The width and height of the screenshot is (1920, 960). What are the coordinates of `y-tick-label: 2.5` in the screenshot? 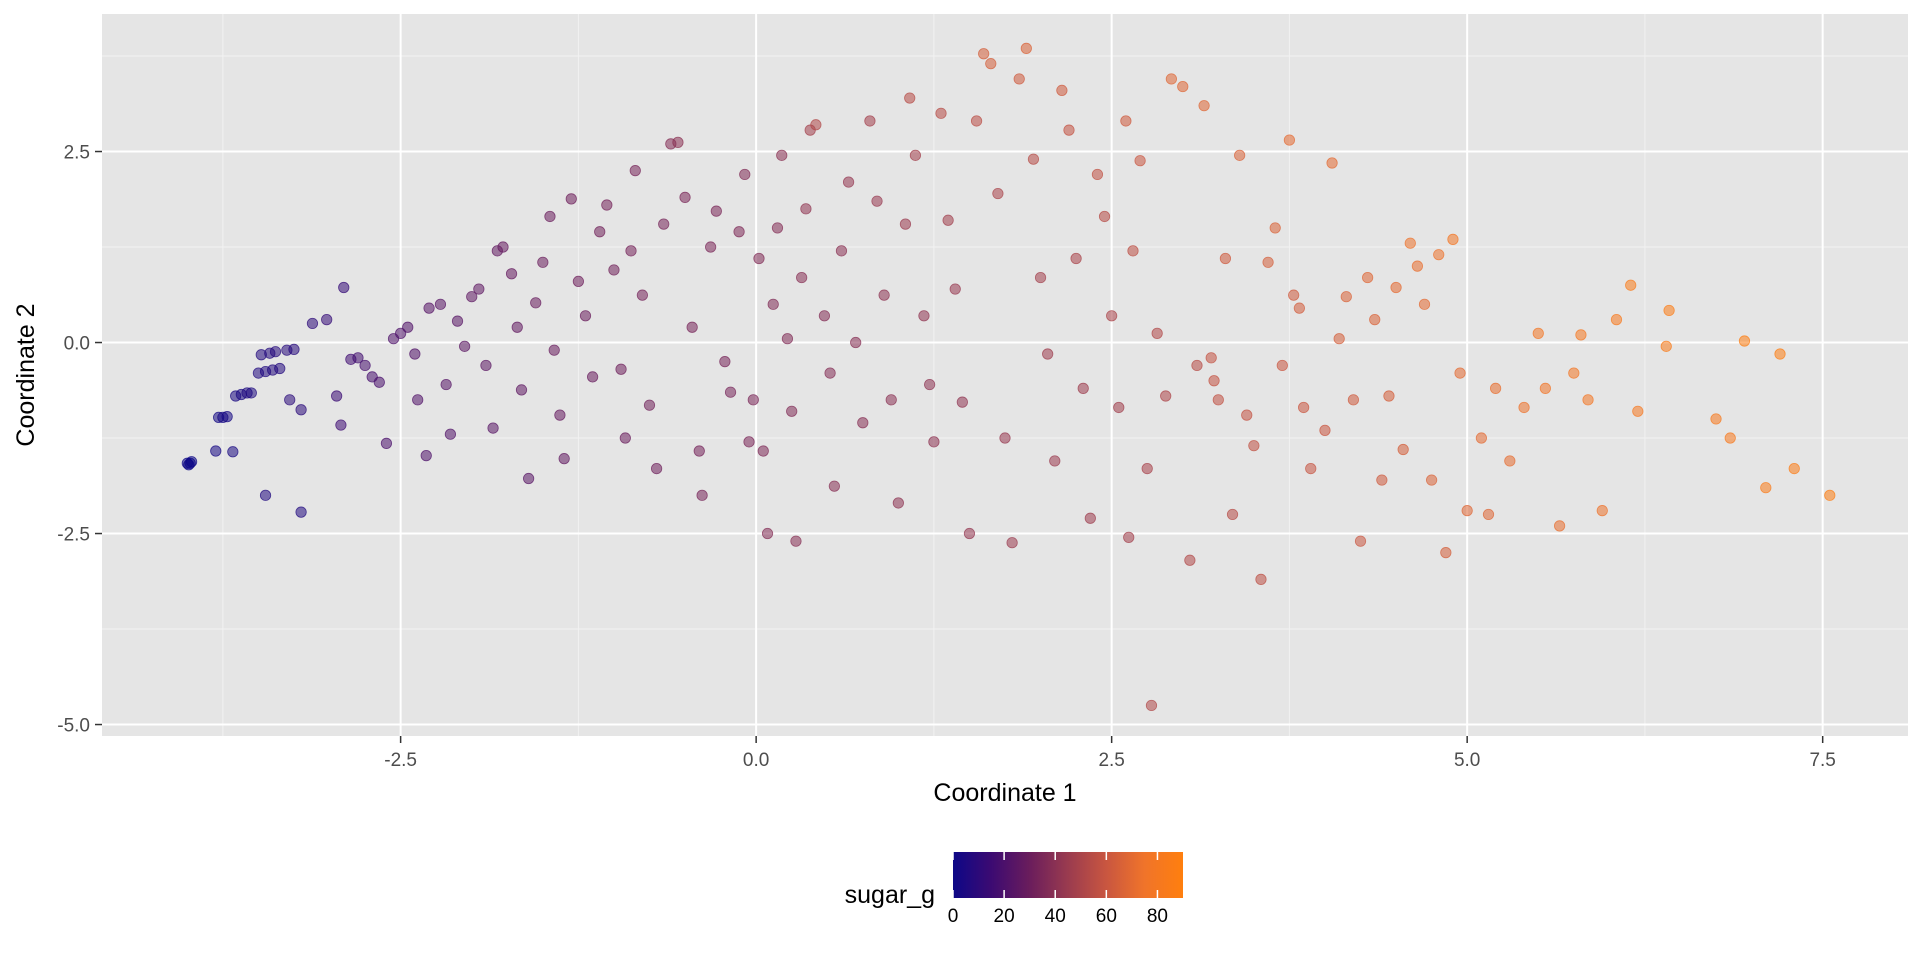 It's located at (77, 153).